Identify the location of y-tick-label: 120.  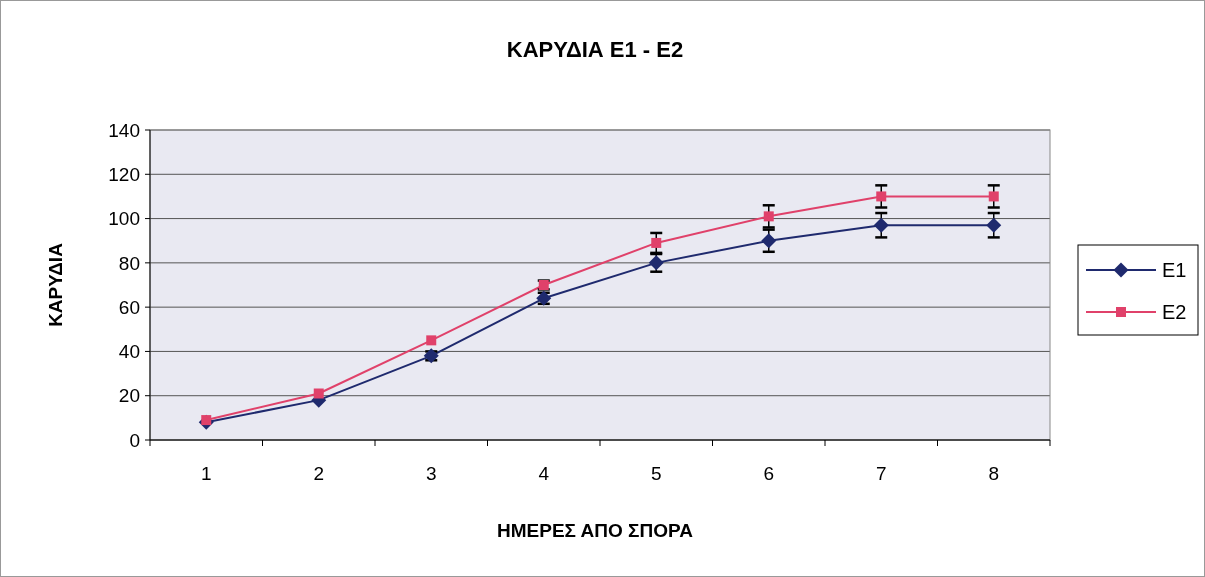
(124, 174).